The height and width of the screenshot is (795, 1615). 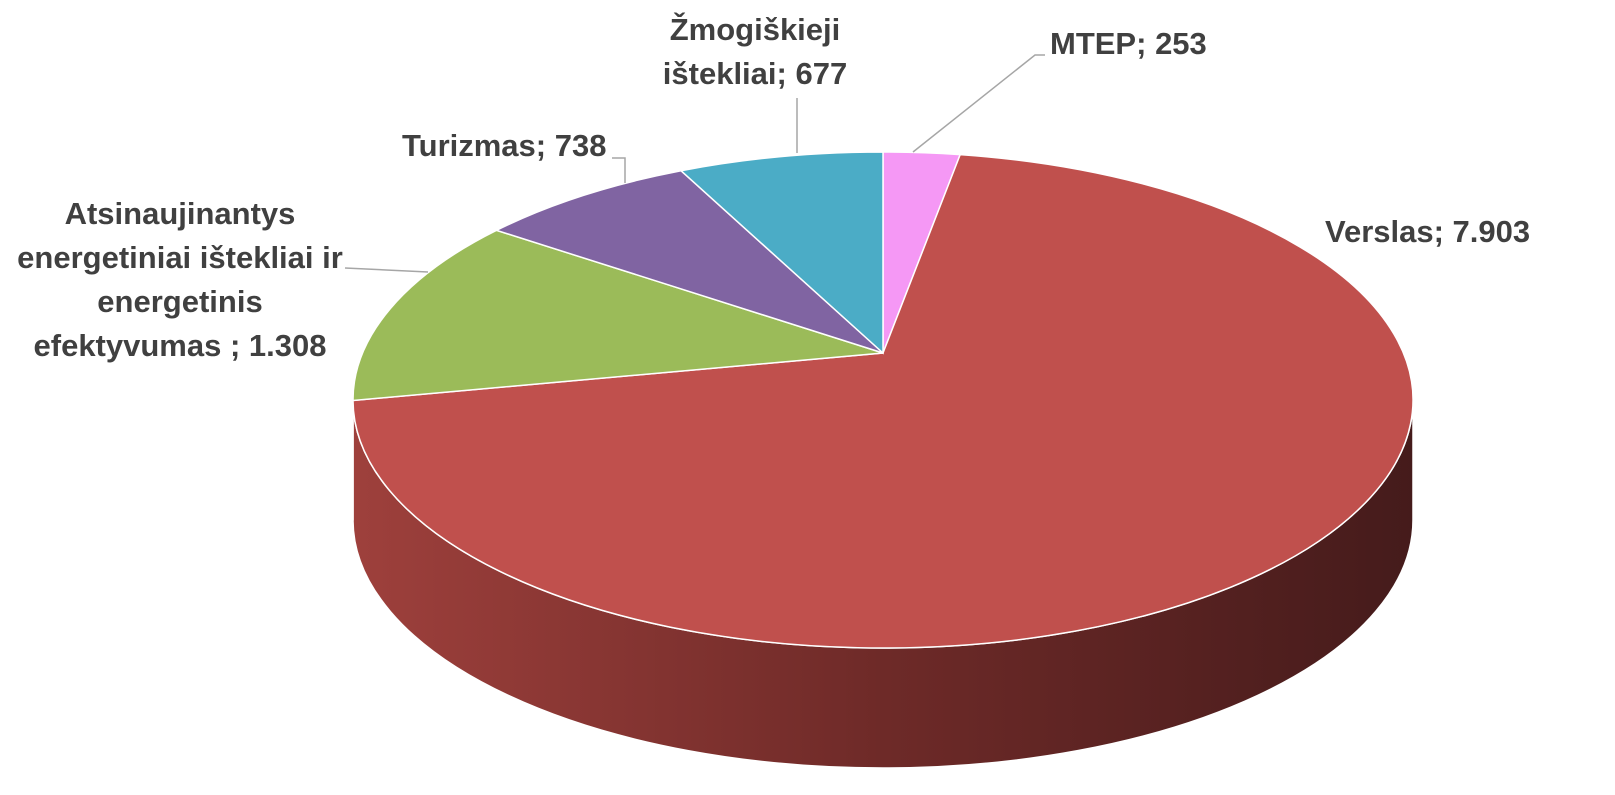 I want to click on category-name: Žmogiškieji ištekliai, so click(x=751, y=51).